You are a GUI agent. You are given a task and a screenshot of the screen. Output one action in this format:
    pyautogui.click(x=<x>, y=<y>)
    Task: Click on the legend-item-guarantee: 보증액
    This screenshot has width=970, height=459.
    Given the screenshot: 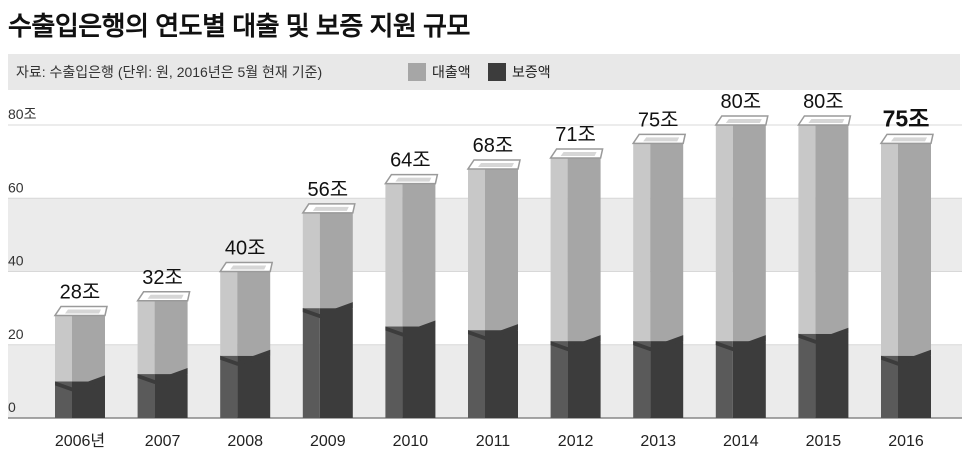 What is the action you would take?
    pyautogui.click(x=519, y=72)
    